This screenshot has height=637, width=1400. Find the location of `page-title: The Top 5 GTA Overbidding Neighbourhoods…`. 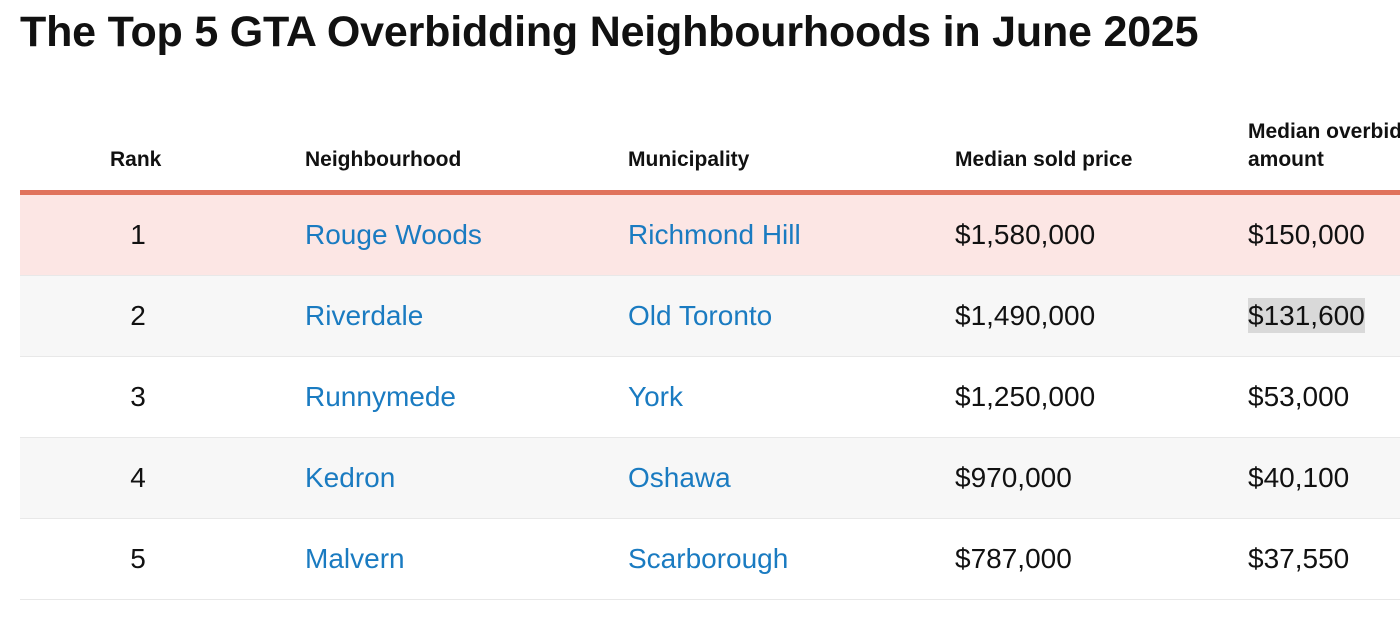

page-title: The Top 5 GTA Overbidding Neighbourhoods… is located at coordinates (609, 32).